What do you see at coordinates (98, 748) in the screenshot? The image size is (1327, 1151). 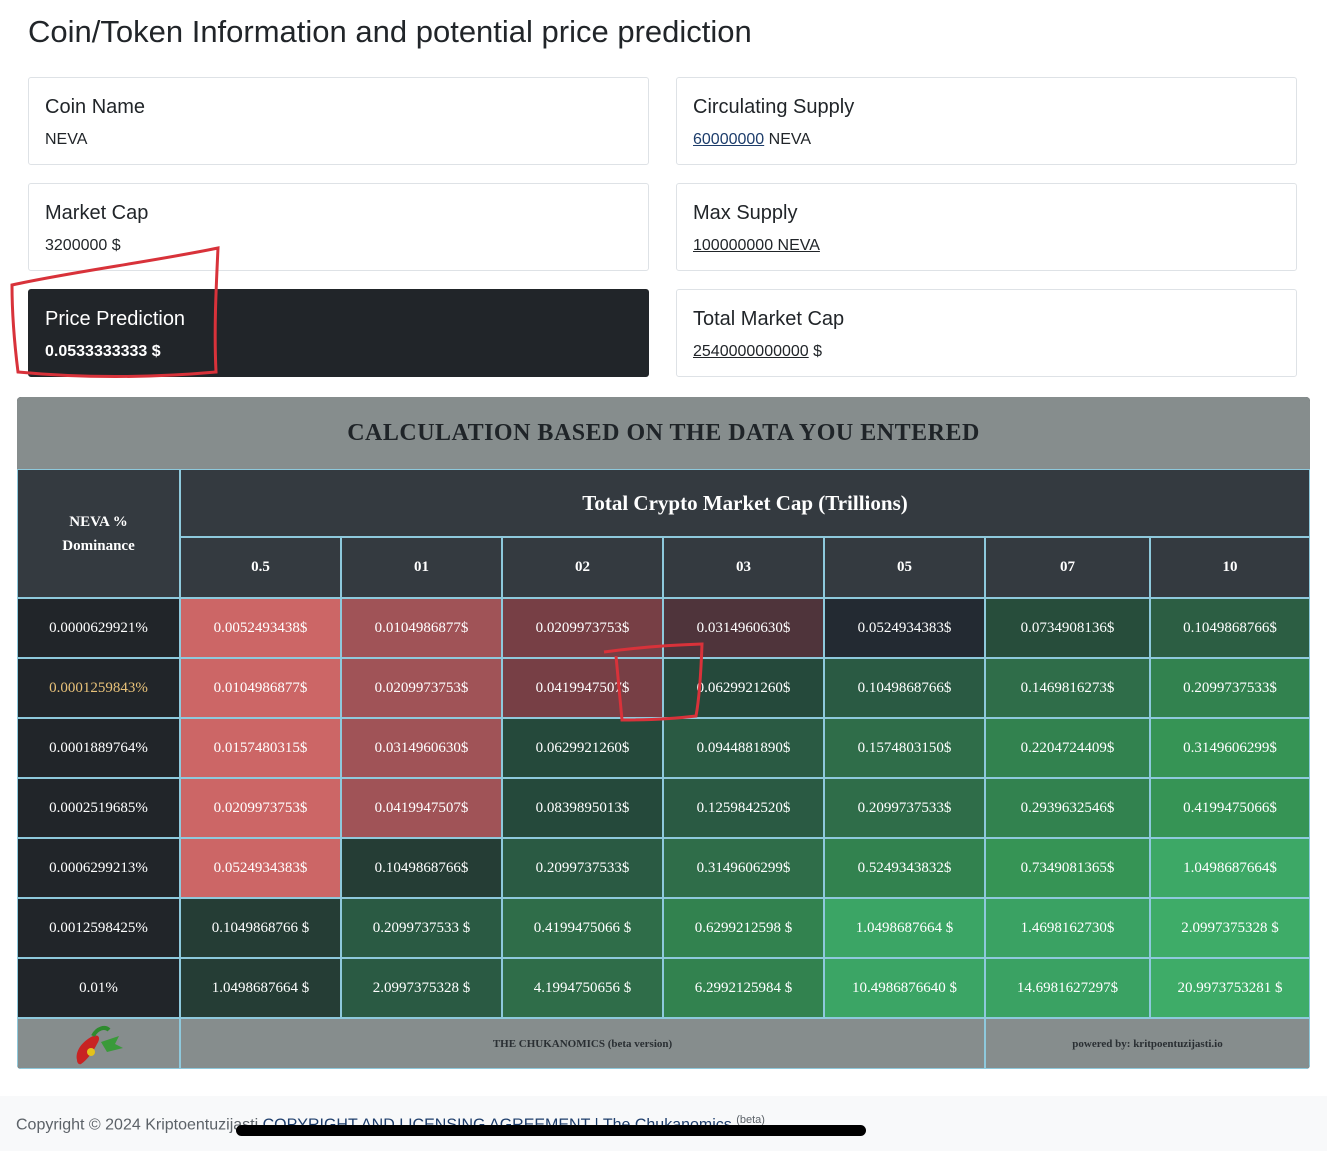 I see `dominance-cell: 0.0001889764%` at bounding box center [98, 748].